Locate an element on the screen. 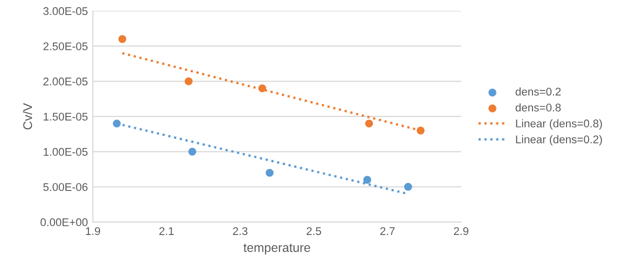 The image size is (619, 280). y-tick-label: 2.50E-05 is located at coordinates (65, 46).